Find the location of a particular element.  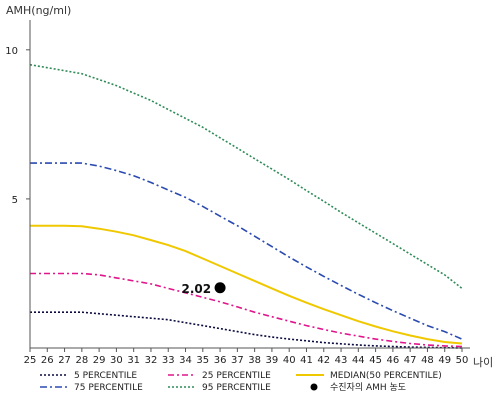

x-tick-label: 26 is located at coordinates (47, 360).